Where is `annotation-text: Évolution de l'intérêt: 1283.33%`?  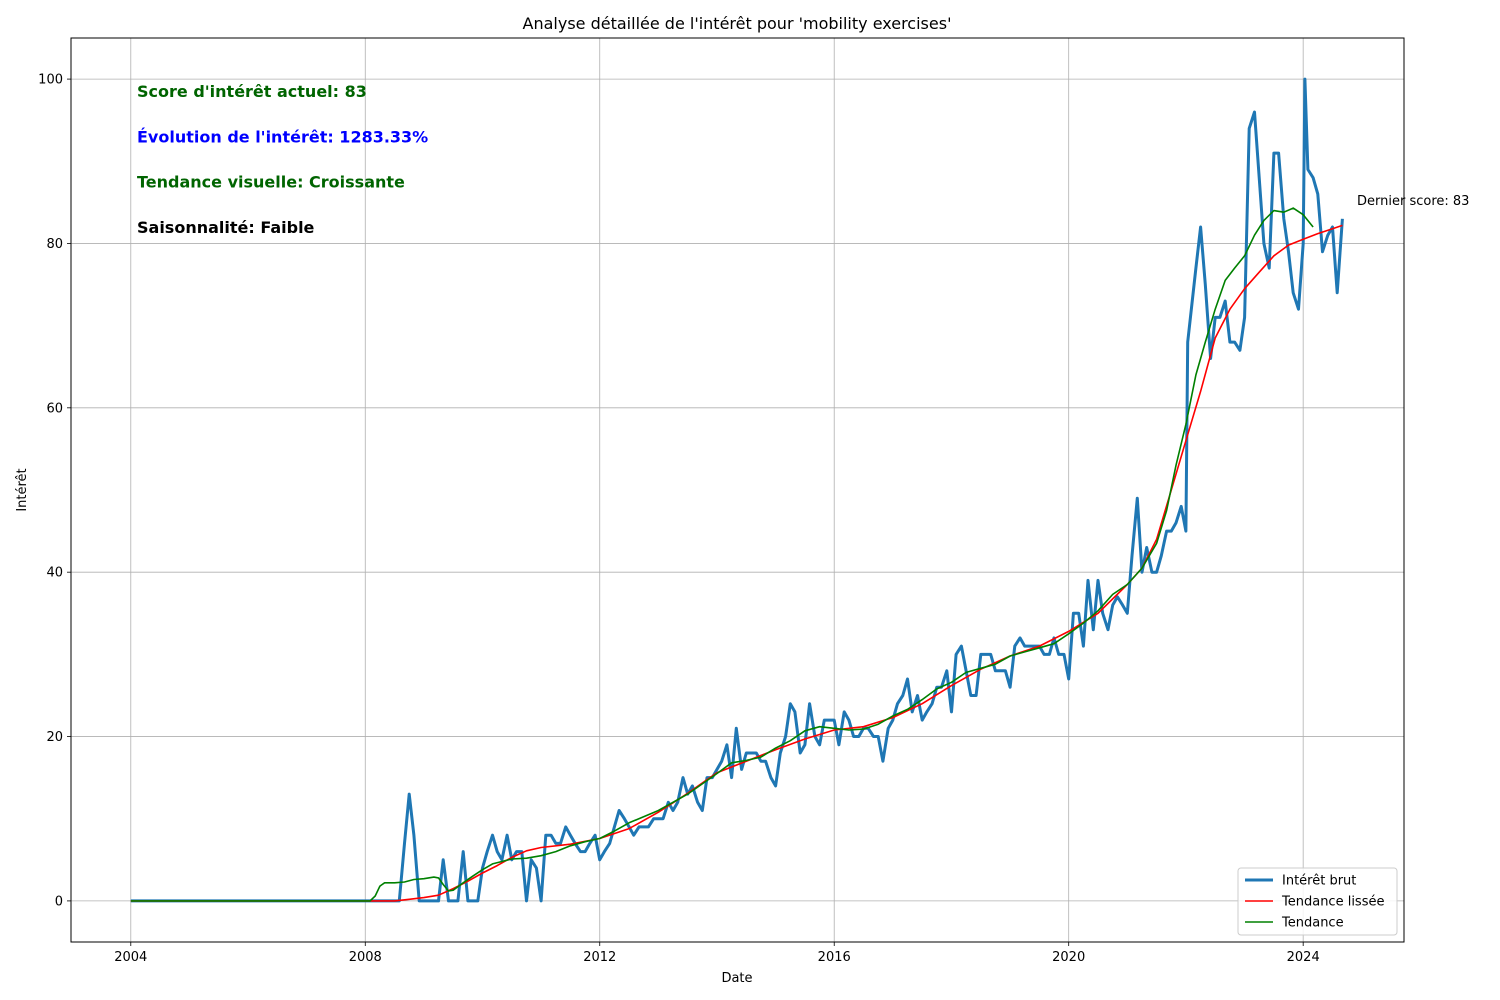 annotation-text: Évolution de l'intérêt: 1283.33% is located at coordinates (282, 136).